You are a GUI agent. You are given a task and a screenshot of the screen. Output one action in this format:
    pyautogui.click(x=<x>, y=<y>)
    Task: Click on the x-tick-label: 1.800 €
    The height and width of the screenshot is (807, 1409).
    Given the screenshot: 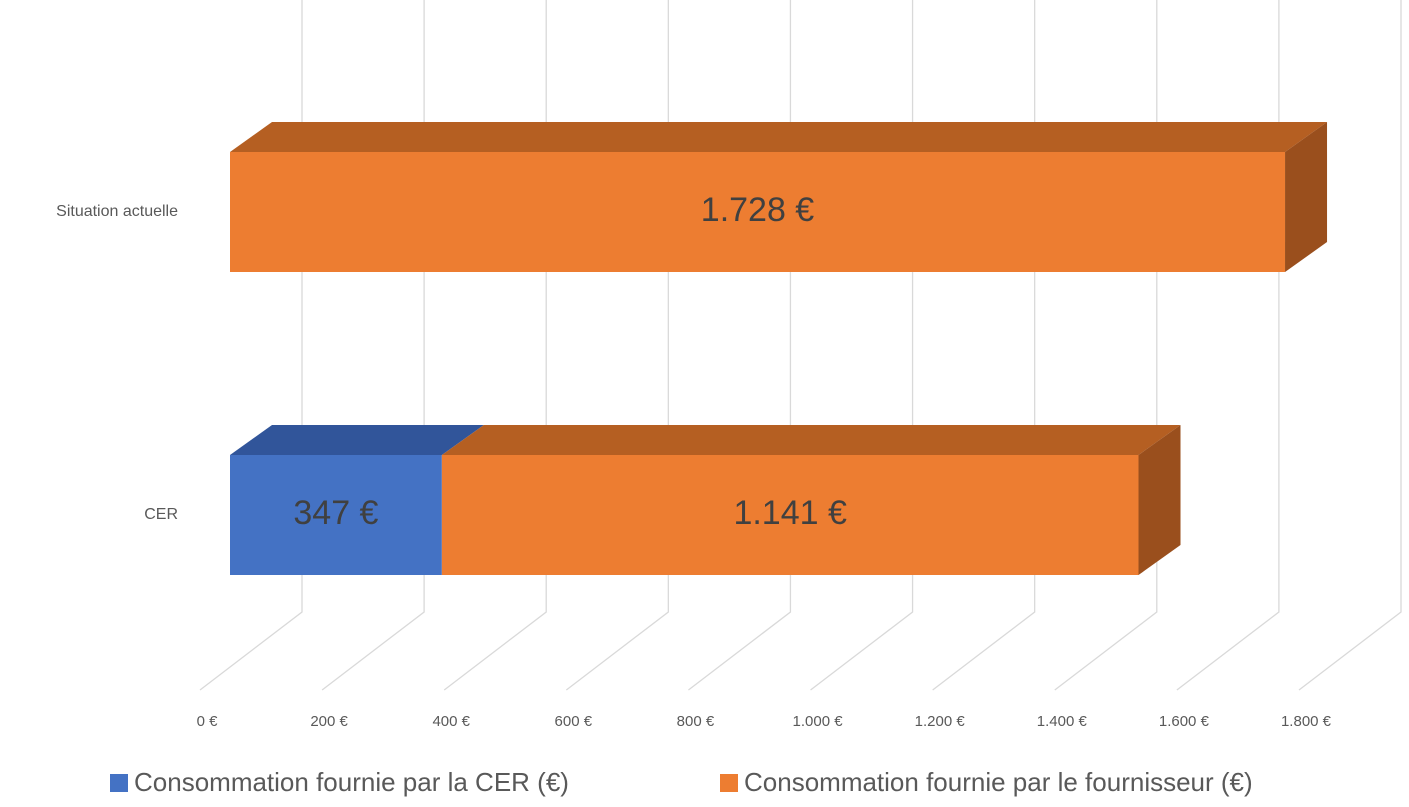 What is the action you would take?
    pyautogui.click(x=1306, y=721)
    